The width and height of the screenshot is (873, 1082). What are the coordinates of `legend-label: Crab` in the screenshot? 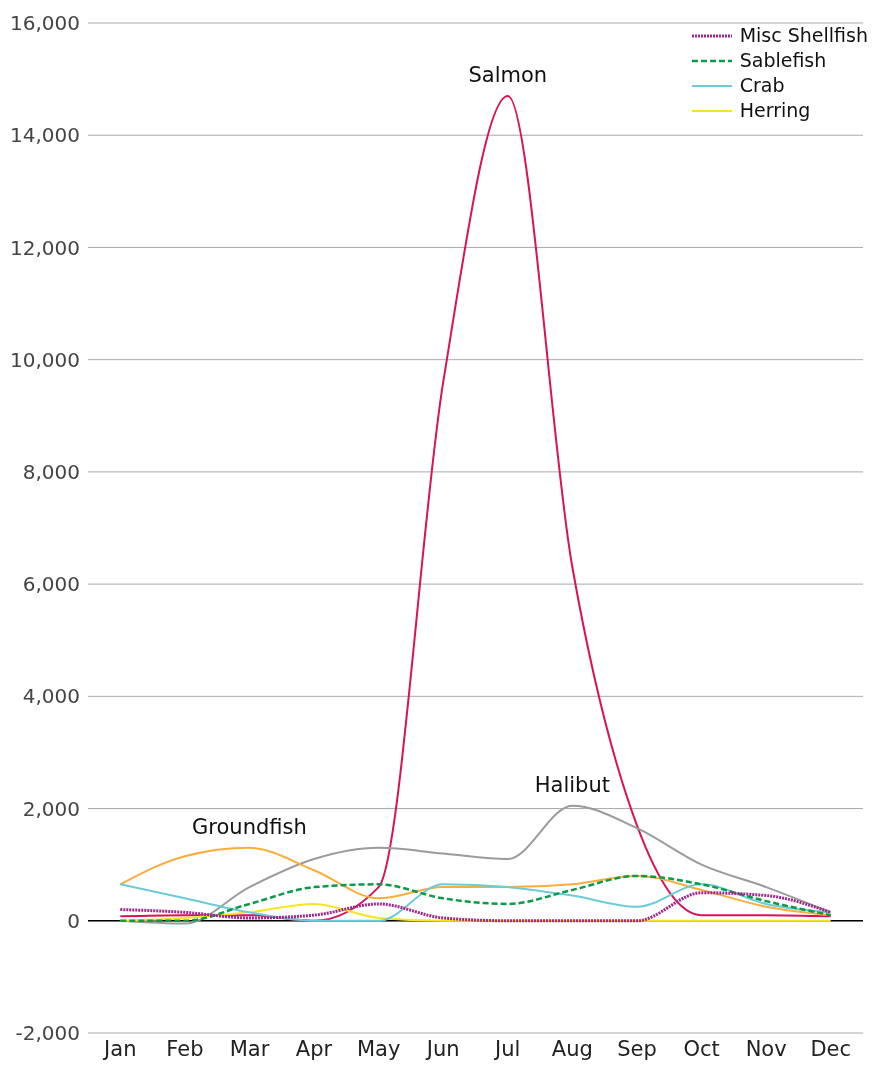 It's located at (762, 85).